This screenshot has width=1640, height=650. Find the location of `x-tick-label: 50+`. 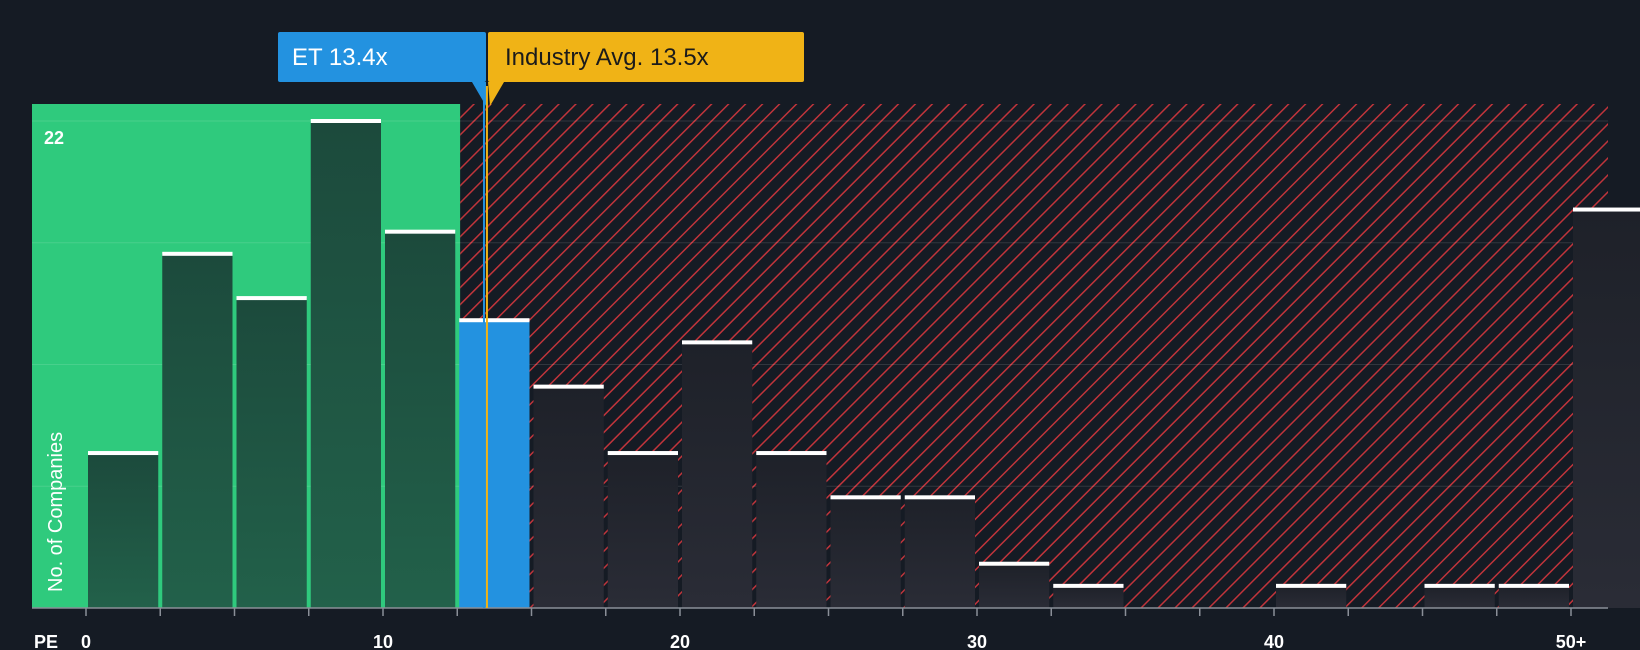

x-tick-label: 50+ is located at coordinates (1571, 641).